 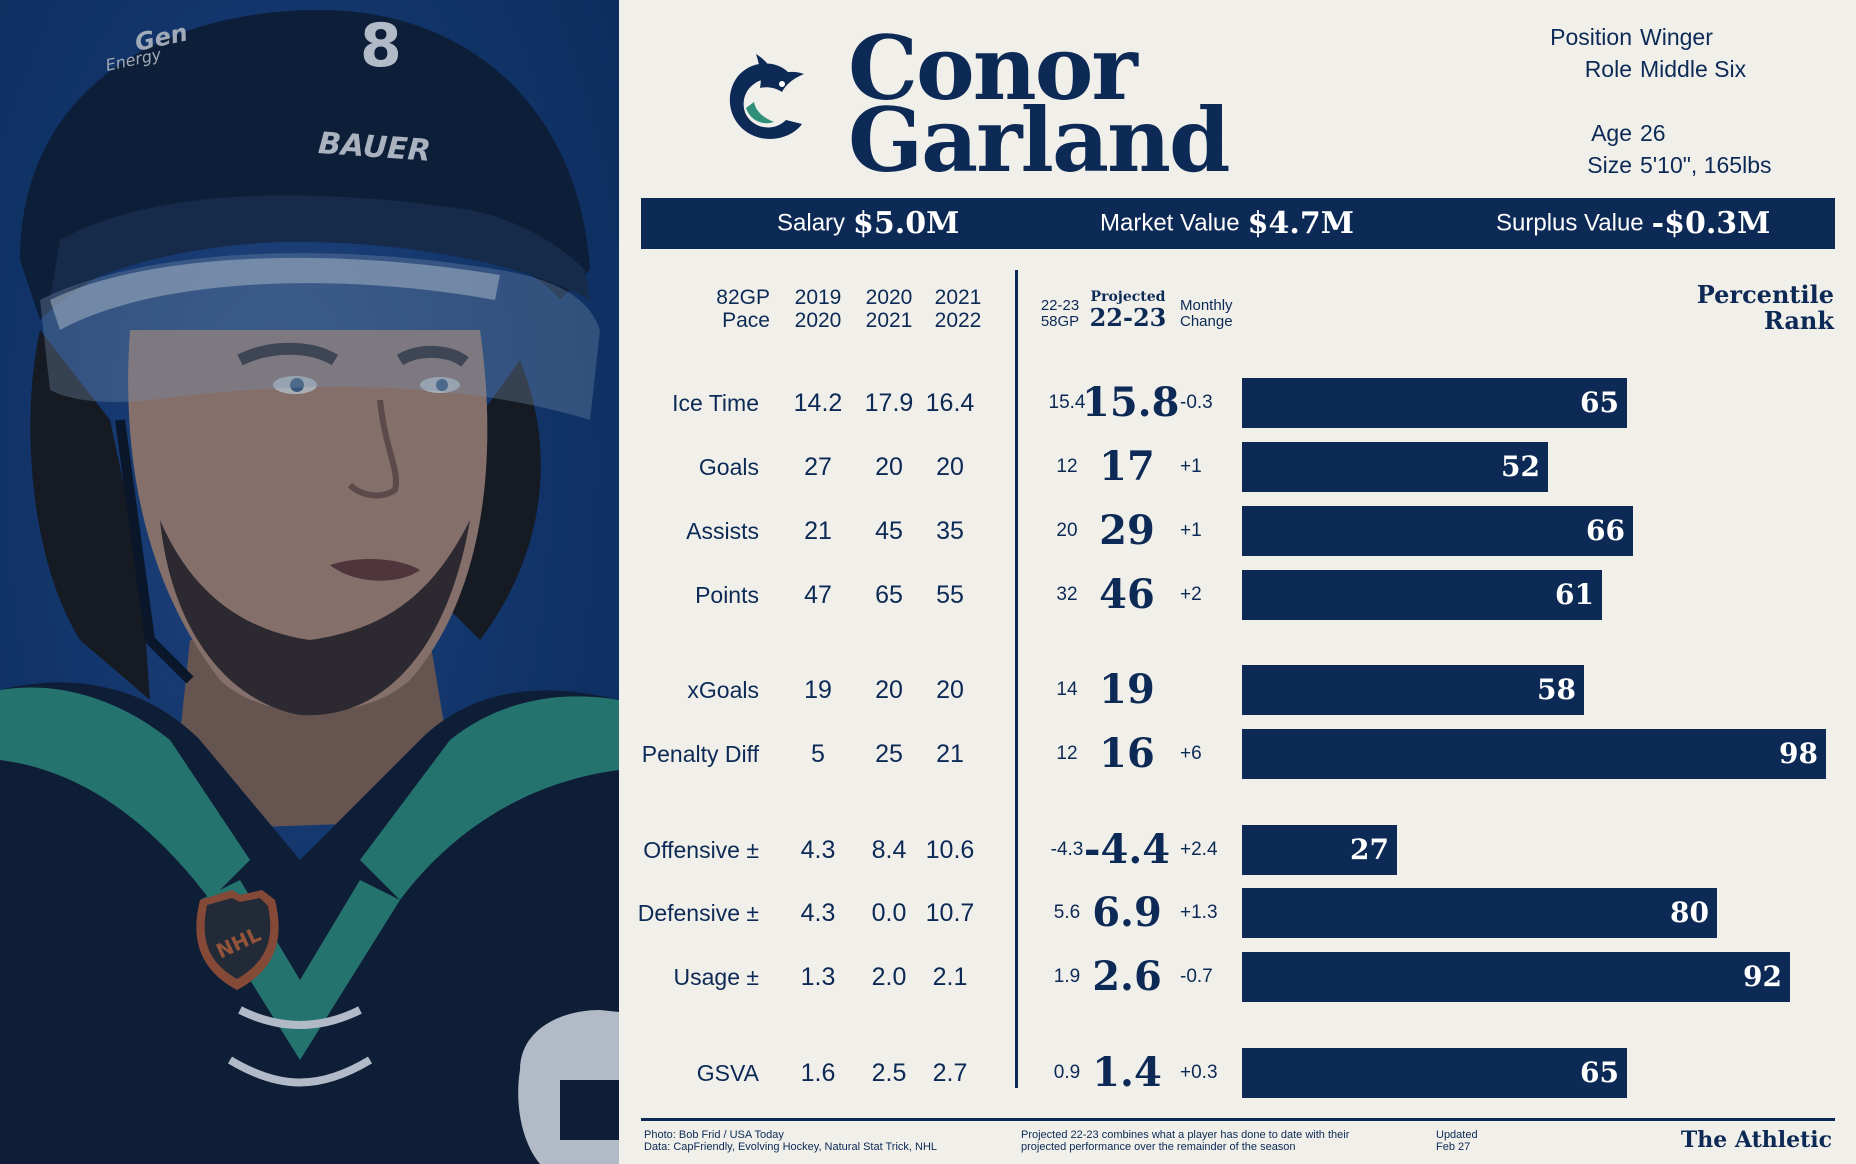 What do you see at coordinates (1206, 305) in the screenshot?
I see `header-monthly-line1: Monthly` at bounding box center [1206, 305].